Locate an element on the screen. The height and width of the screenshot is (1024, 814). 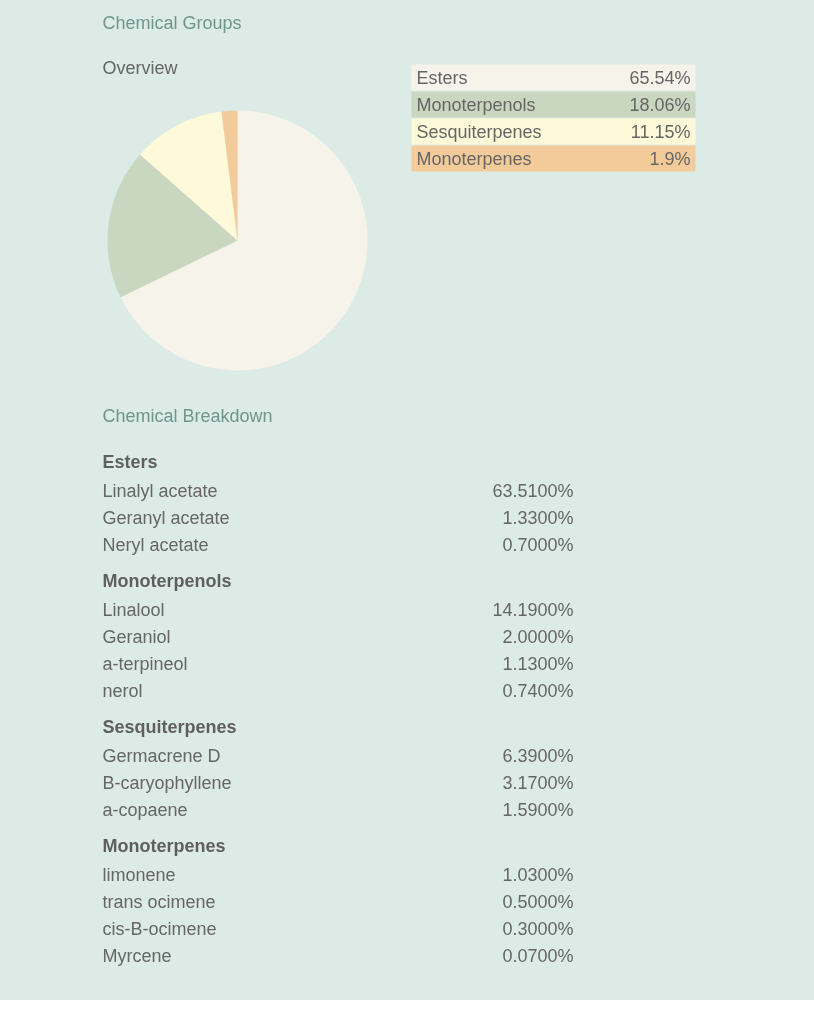
data-label: 65.54% is located at coordinates (660, 77).